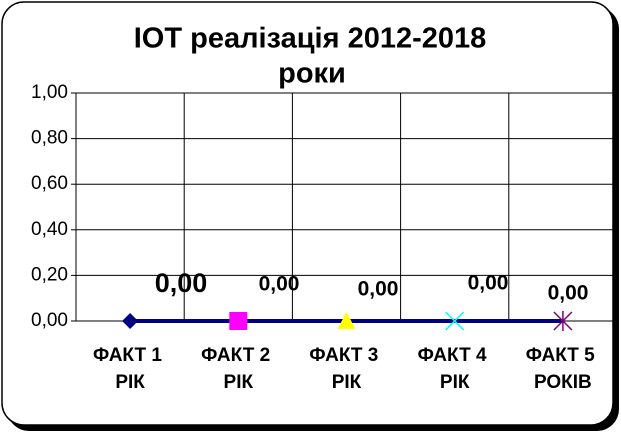 The width and height of the screenshot is (621, 433). Describe the element at coordinates (49, 320) in the screenshot. I see `y-tick-label: 0,00` at that location.